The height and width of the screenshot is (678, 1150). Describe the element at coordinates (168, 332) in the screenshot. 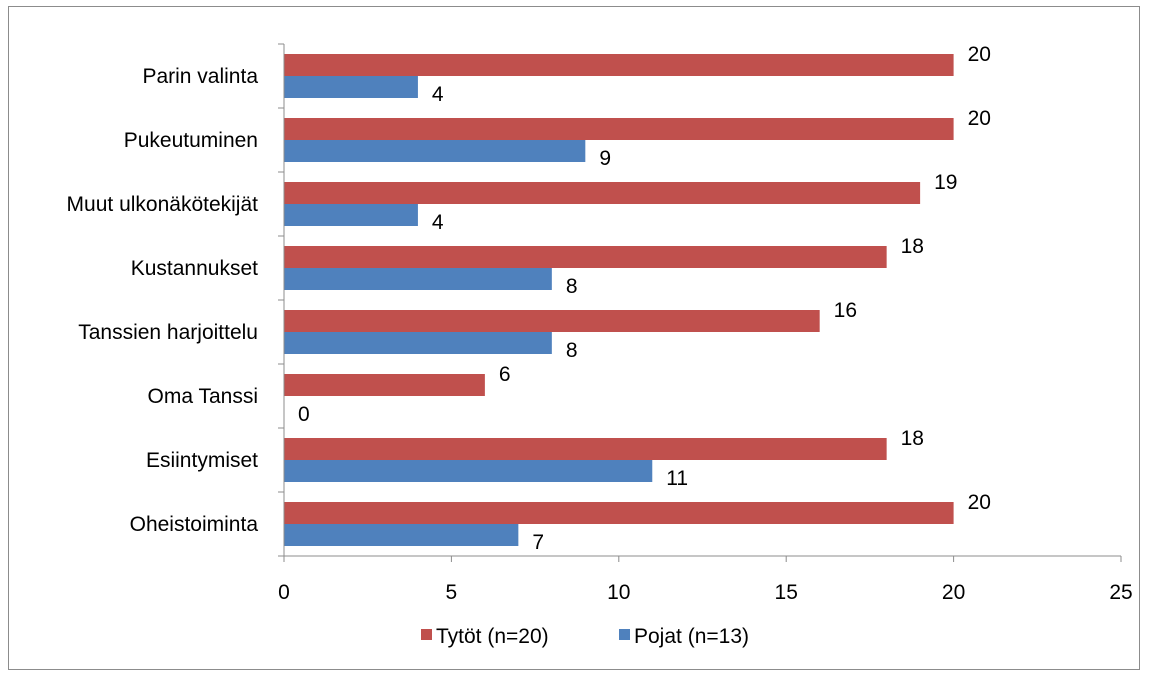

I see `category-label-tanssien-harjoittelu: Tanssien harjoittelu` at that location.